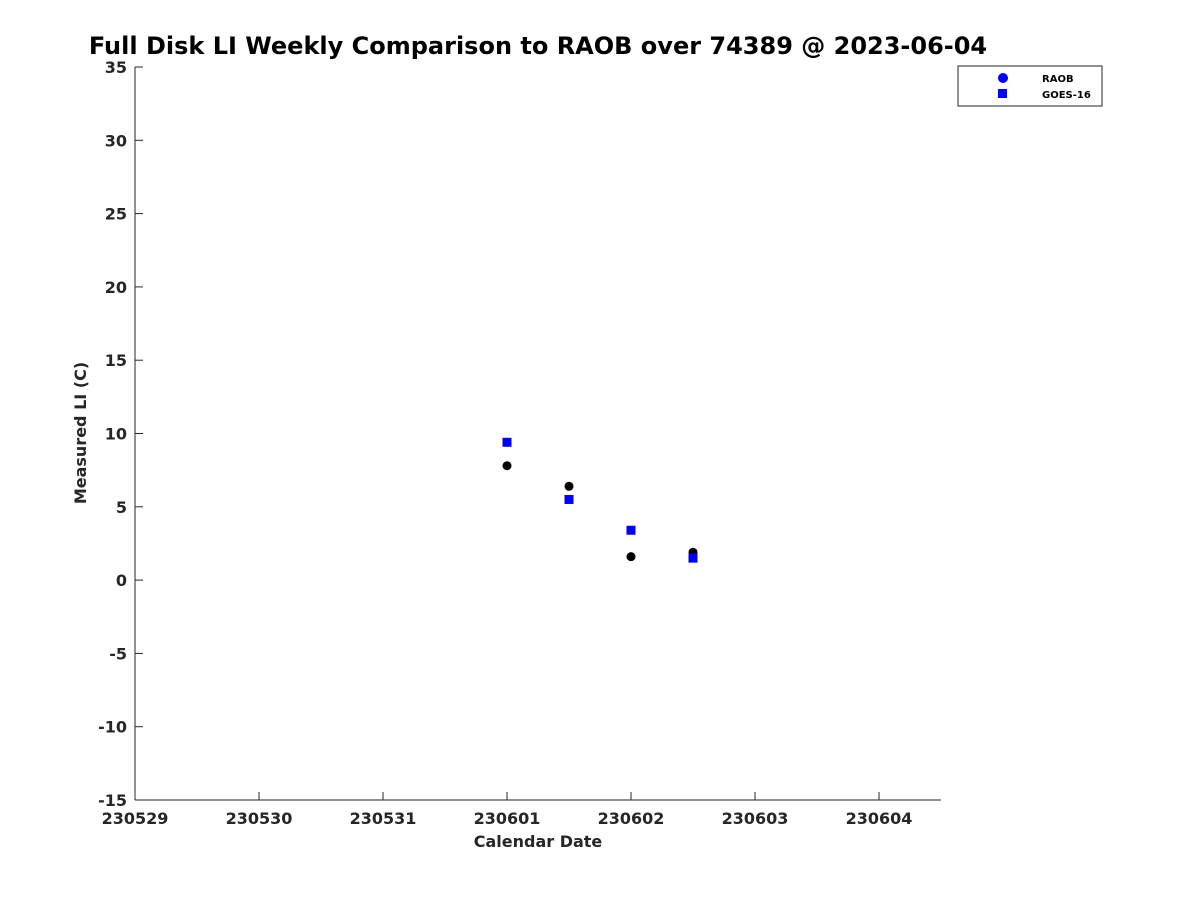  What do you see at coordinates (116, 67) in the screenshot?
I see `y-tick-label: 35` at bounding box center [116, 67].